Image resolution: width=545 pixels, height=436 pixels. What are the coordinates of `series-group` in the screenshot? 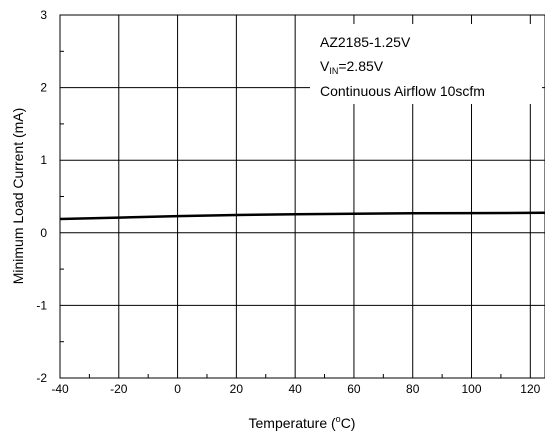 It's located at (302, 216).